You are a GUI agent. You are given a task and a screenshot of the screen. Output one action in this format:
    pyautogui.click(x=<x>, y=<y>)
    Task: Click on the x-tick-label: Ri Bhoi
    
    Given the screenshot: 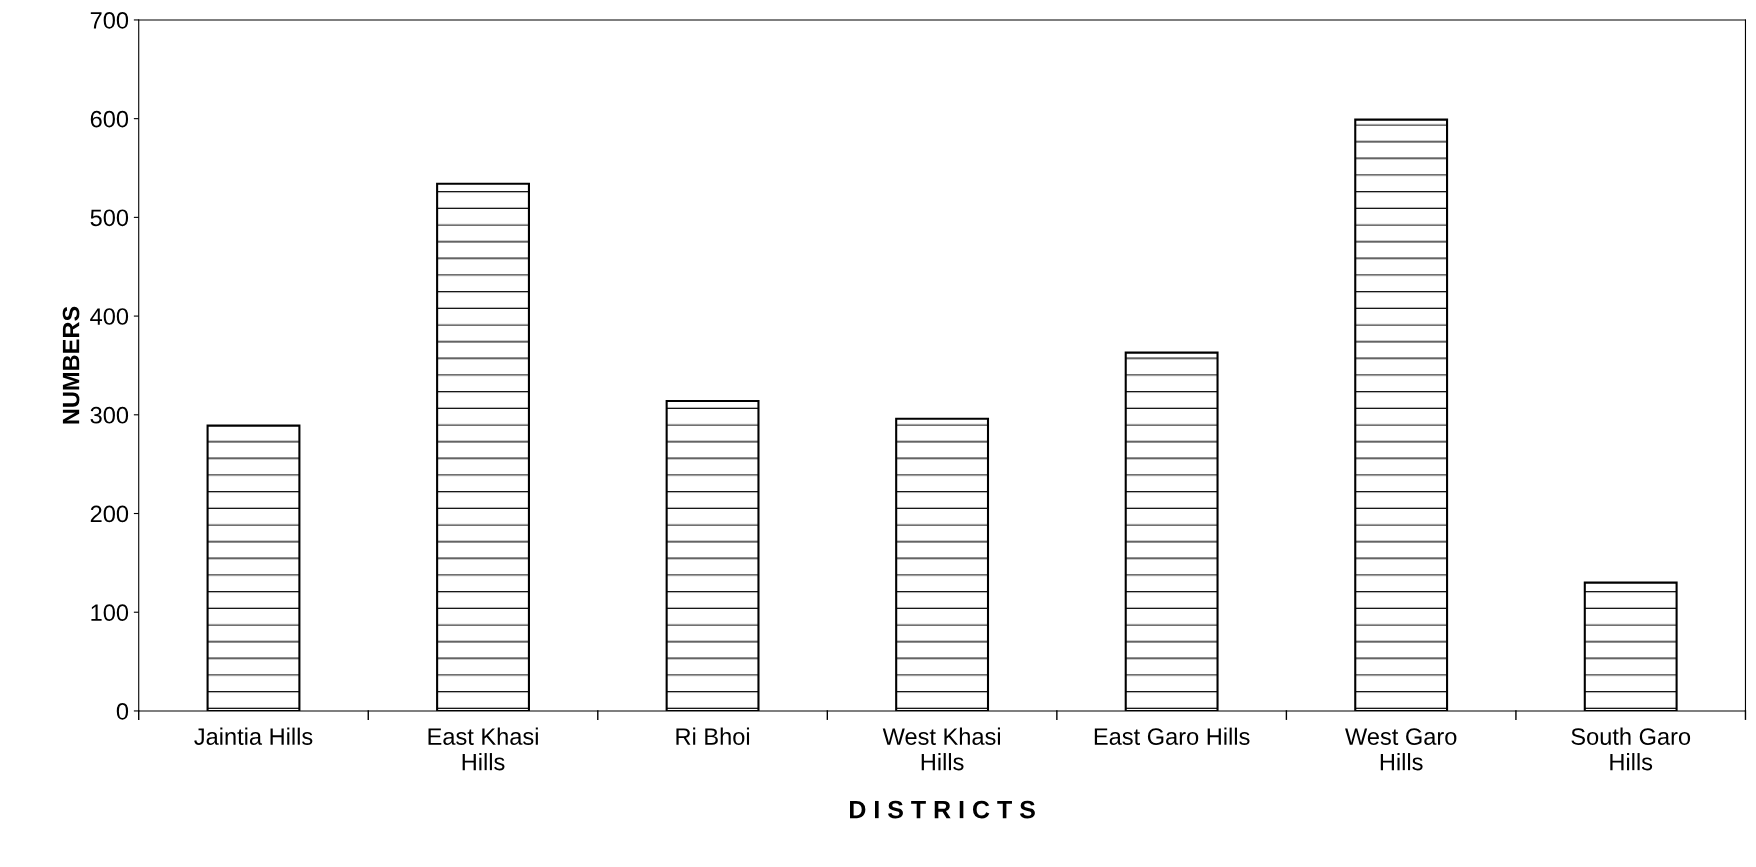 What is the action you would take?
    pyautogui.click(x=713, y=736)
    